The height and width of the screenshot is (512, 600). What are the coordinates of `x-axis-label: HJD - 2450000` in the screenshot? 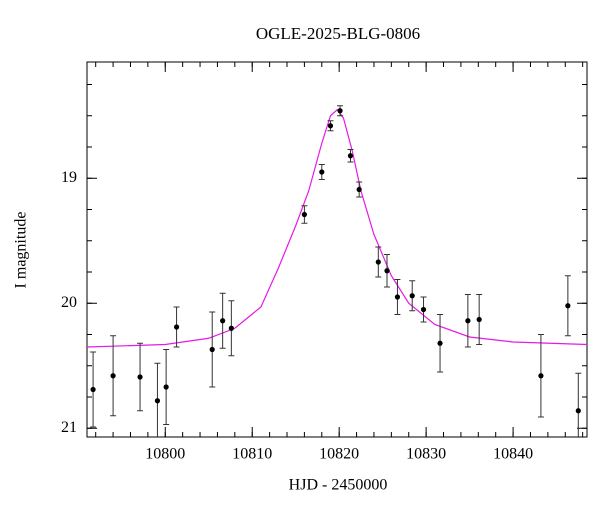 It's located at (338, 485).